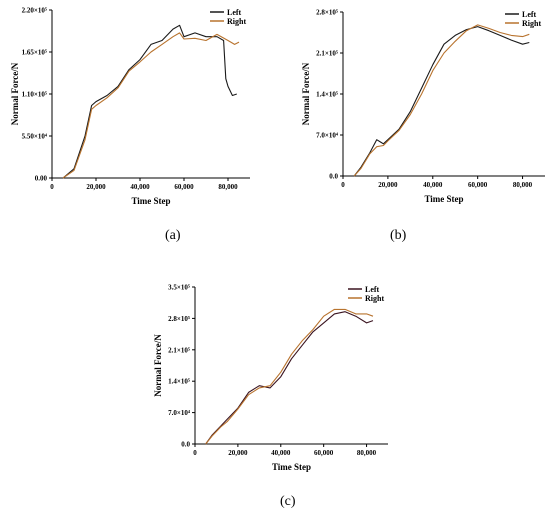 The image size is (550, 516). I want to click on y-tick-label: 1.10×10⁵, so click(34, 95).